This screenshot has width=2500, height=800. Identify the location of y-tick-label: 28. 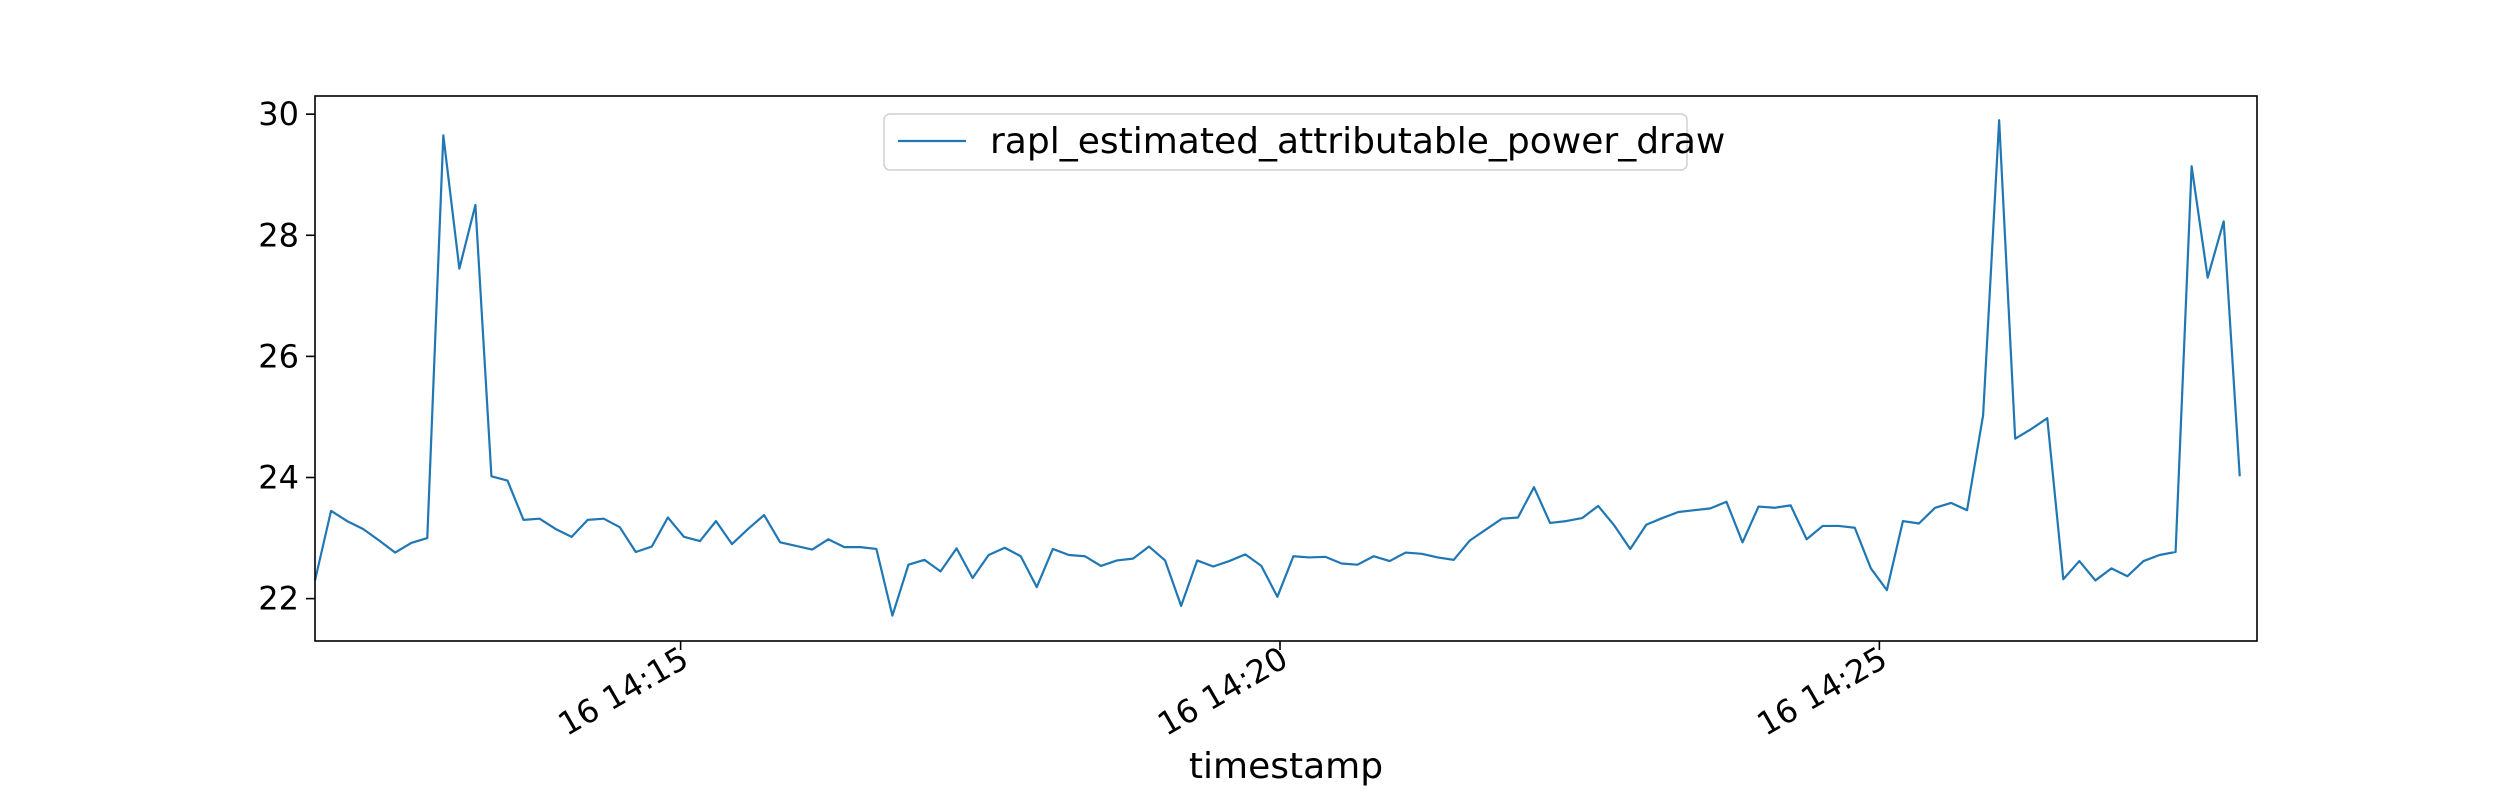
(278, 235).